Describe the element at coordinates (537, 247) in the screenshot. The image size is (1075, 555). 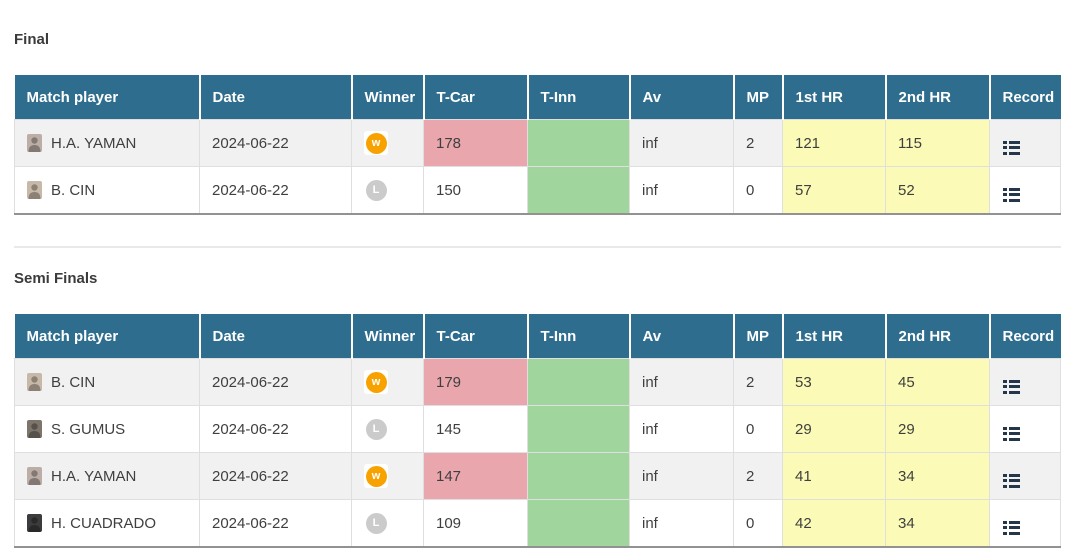
I see `section-divider` at that location.